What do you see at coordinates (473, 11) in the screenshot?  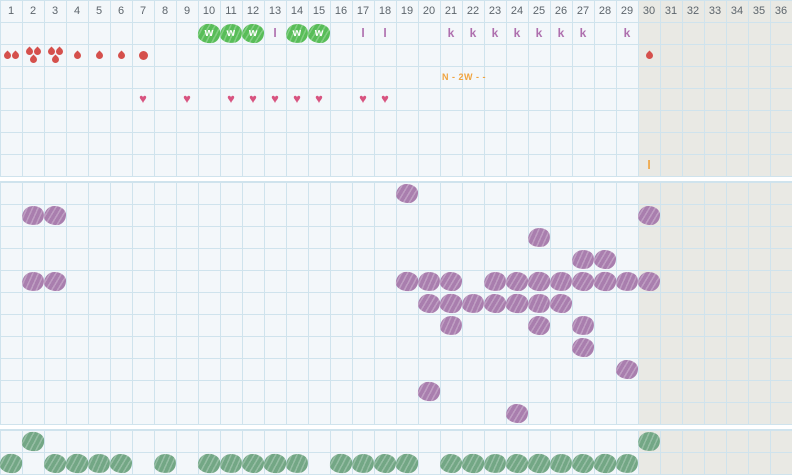 I see `day-header: 22` at bounding box center [473, 11].